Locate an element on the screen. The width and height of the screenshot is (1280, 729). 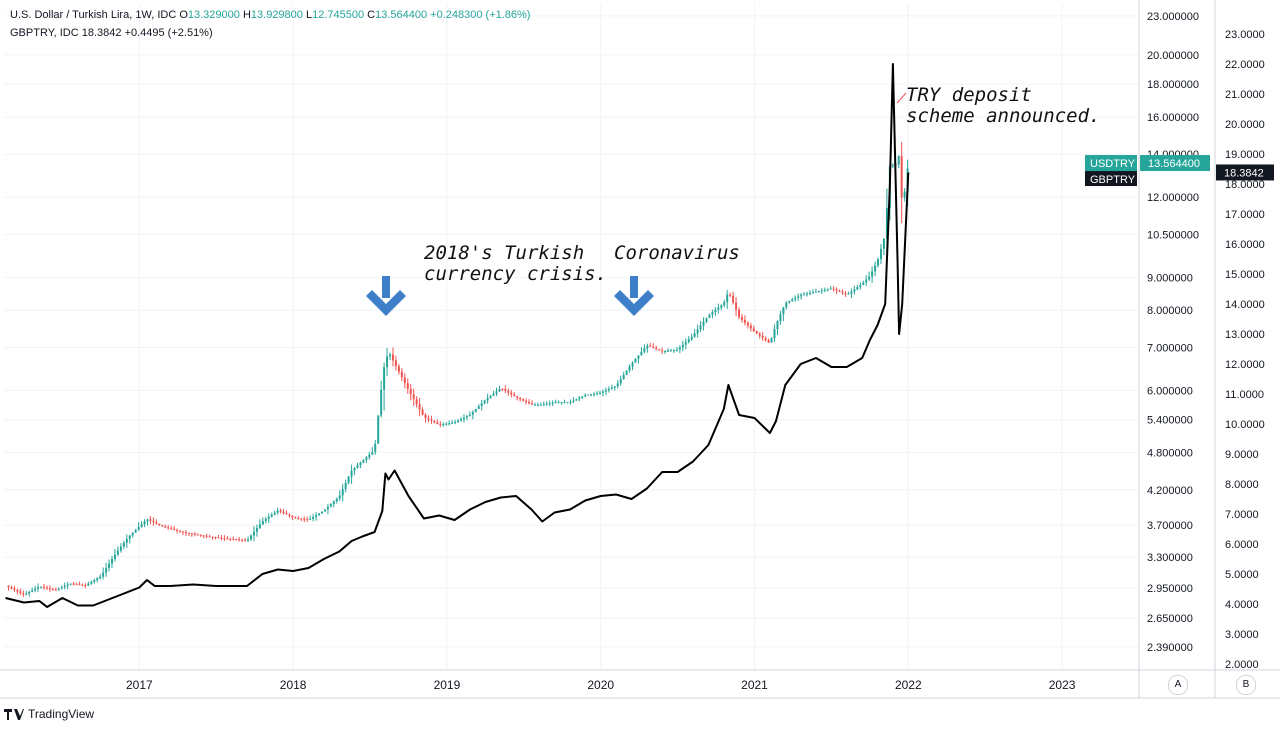
scale-b-button: B is located at coordinates (1246, 685).